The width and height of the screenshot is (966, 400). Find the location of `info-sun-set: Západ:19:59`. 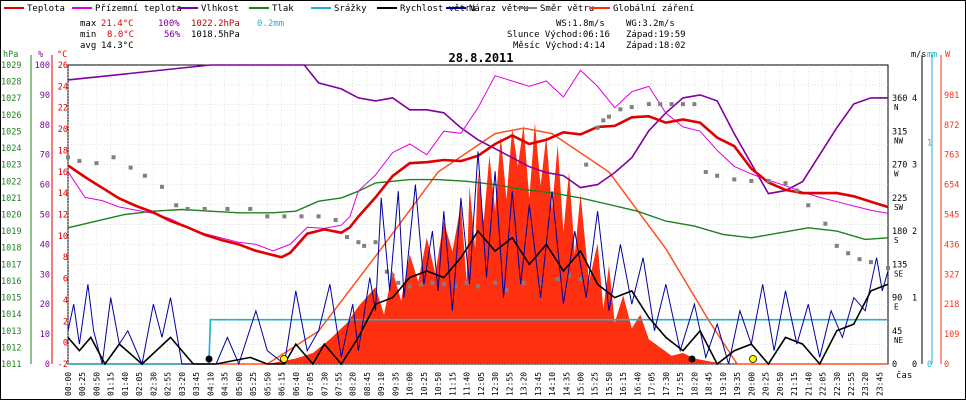

info-sun-set: Západ:19:59 is located at coordinates (656, 35).